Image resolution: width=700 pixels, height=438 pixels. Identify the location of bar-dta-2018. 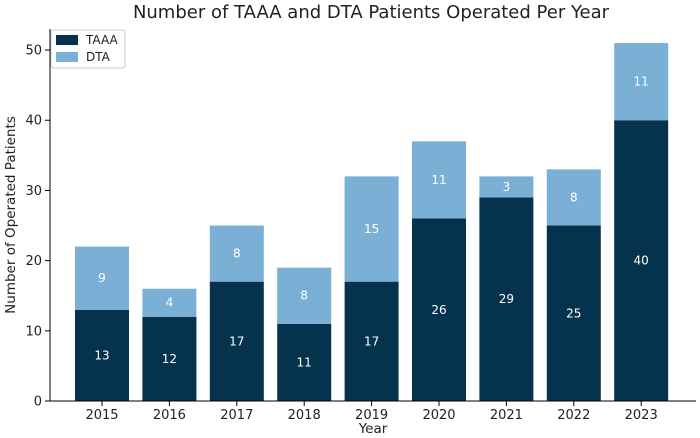
(304, 295).